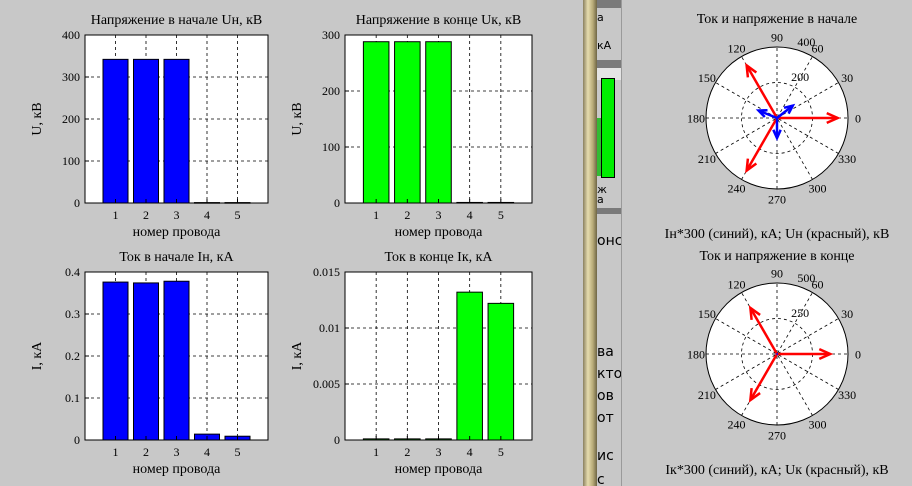 The image size is (912, 486). What do you see at coordinates (777, 234) in the screenshot?
I see `polar-label: Iн*300 (синий), кА; Uн (красный), кВ` at bounding box center [777, 234].